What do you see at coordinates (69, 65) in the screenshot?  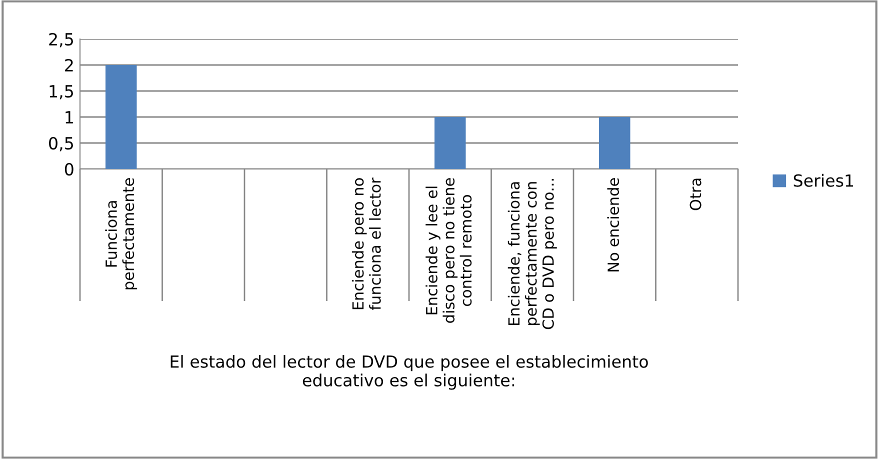 I see `y-tick-label: 2` at bounding box center [69, 65].